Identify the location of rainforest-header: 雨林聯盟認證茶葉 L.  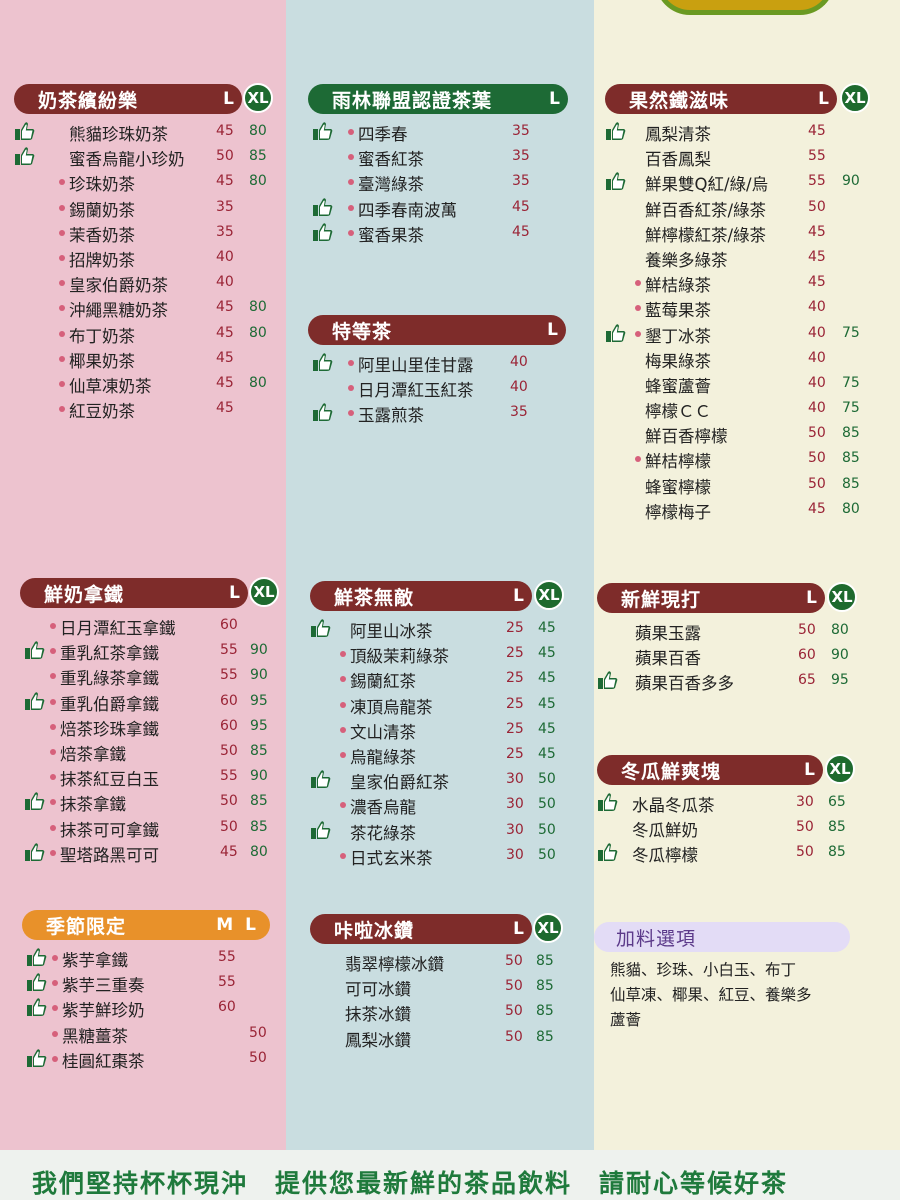
(438, 99).